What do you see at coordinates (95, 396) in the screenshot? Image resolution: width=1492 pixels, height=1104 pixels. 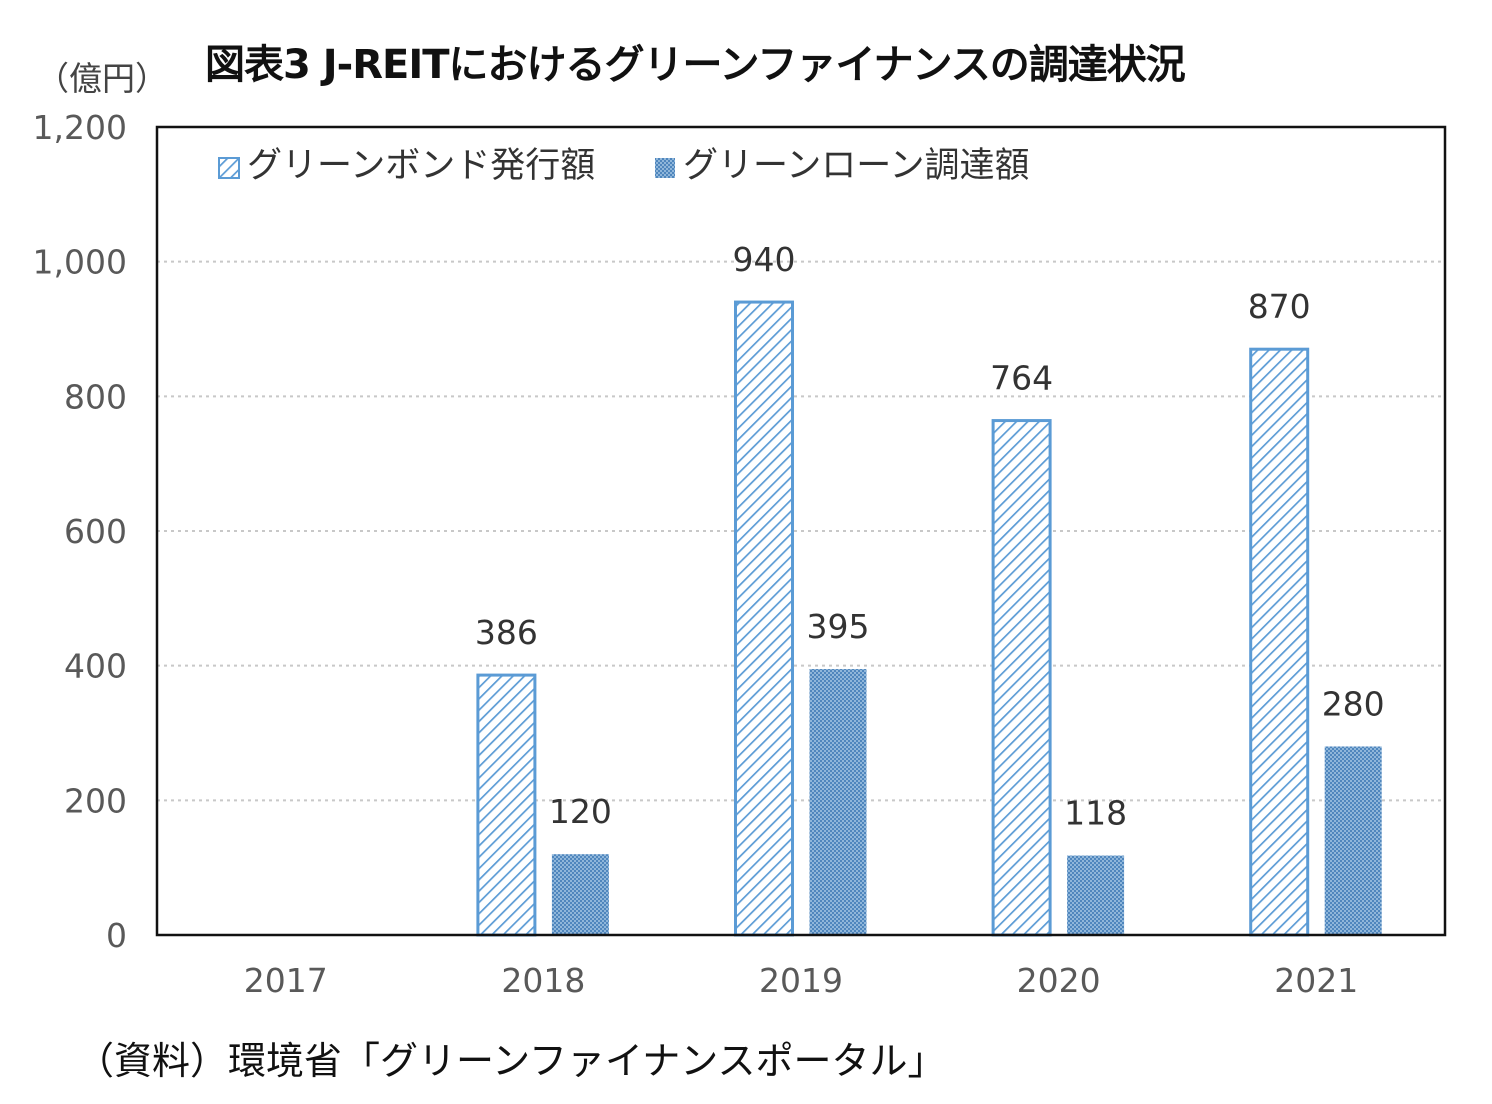 I see `y-tick-label: 800` at bounding box center [95, 396].